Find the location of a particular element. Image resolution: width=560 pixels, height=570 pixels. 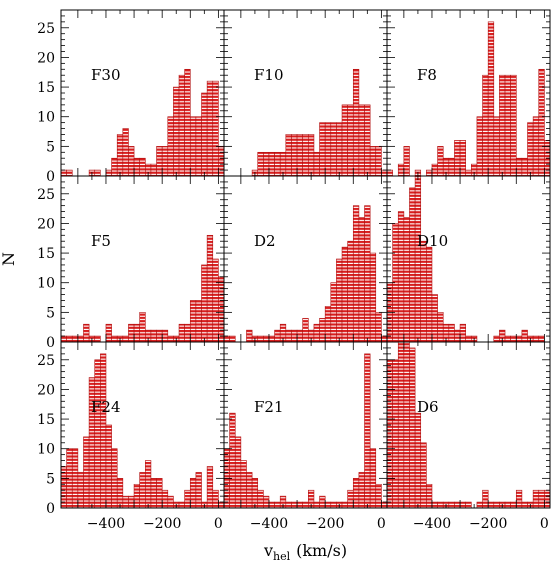

panel-label: D6 is located at coordinates (428, 407).